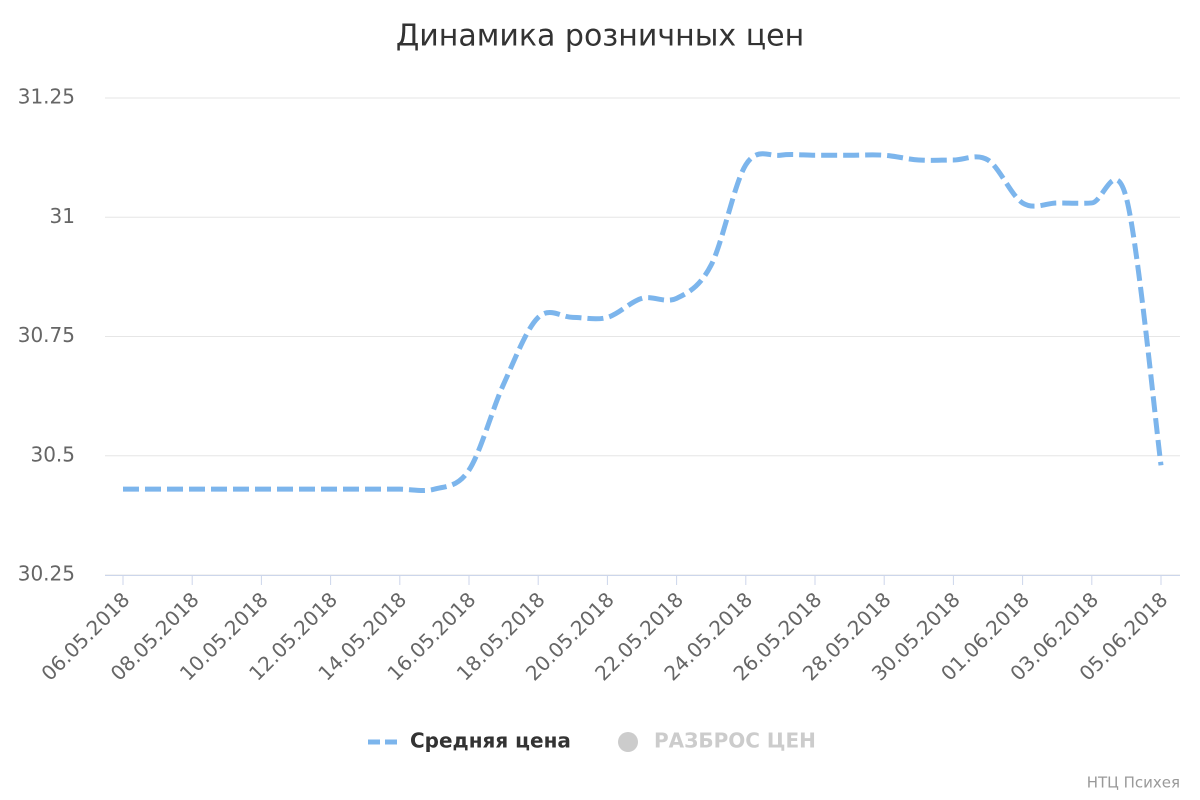 Image resolution: width=1200 pixels, height=800 pixels. Describe the element at coordinates (52, 454) in the screenshot. I see `y-tick-label: 30.5` at that location.